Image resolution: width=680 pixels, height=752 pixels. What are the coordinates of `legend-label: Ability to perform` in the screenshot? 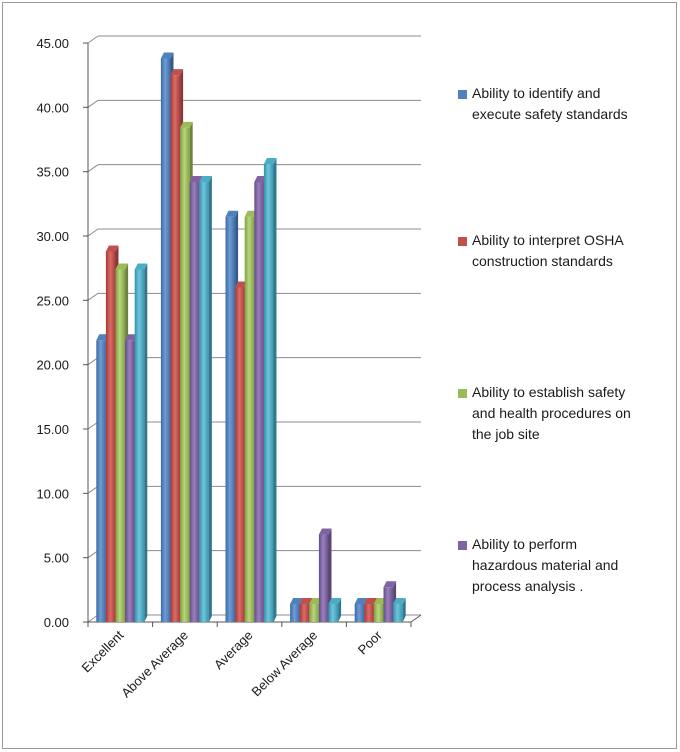 It's located at (524, 544).